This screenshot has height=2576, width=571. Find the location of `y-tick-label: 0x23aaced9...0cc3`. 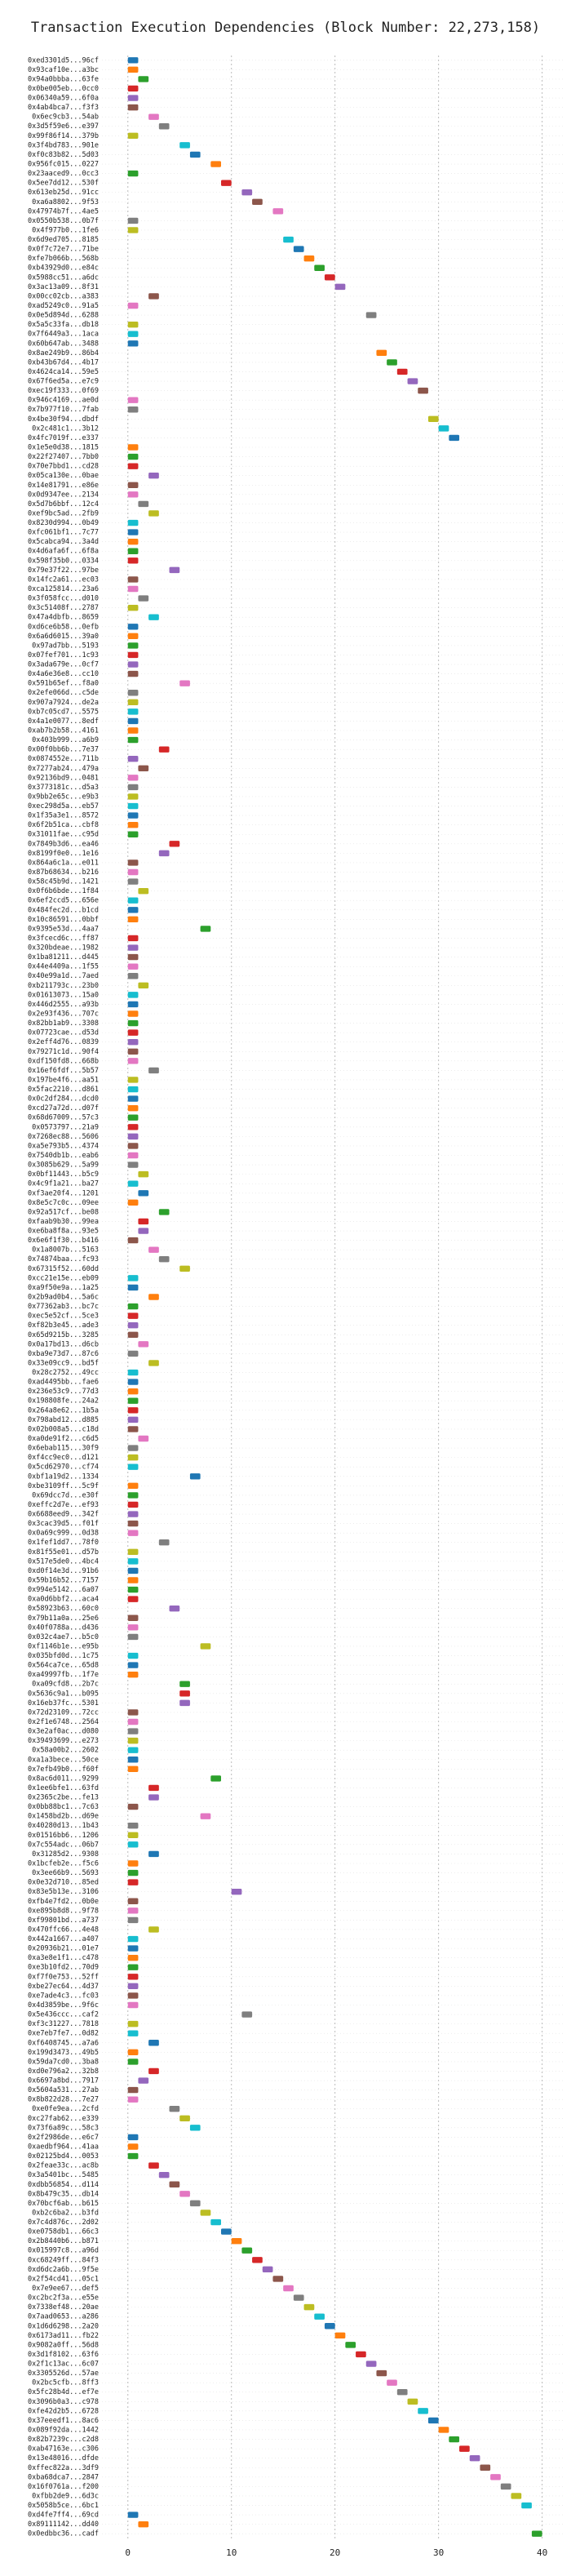

y-tick-label: 0x23aaced9...0cc3 is located at coordinates (64, 174).